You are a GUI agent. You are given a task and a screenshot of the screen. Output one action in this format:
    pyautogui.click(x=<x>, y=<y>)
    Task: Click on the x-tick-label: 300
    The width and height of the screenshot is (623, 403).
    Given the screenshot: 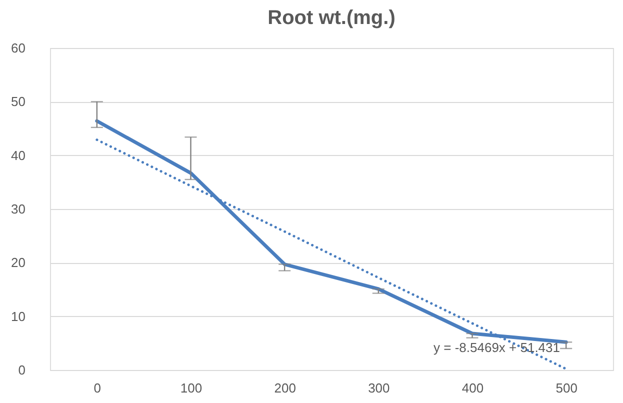 What is the action you would take?
    pyautogui.click(x=379, y=388)
    